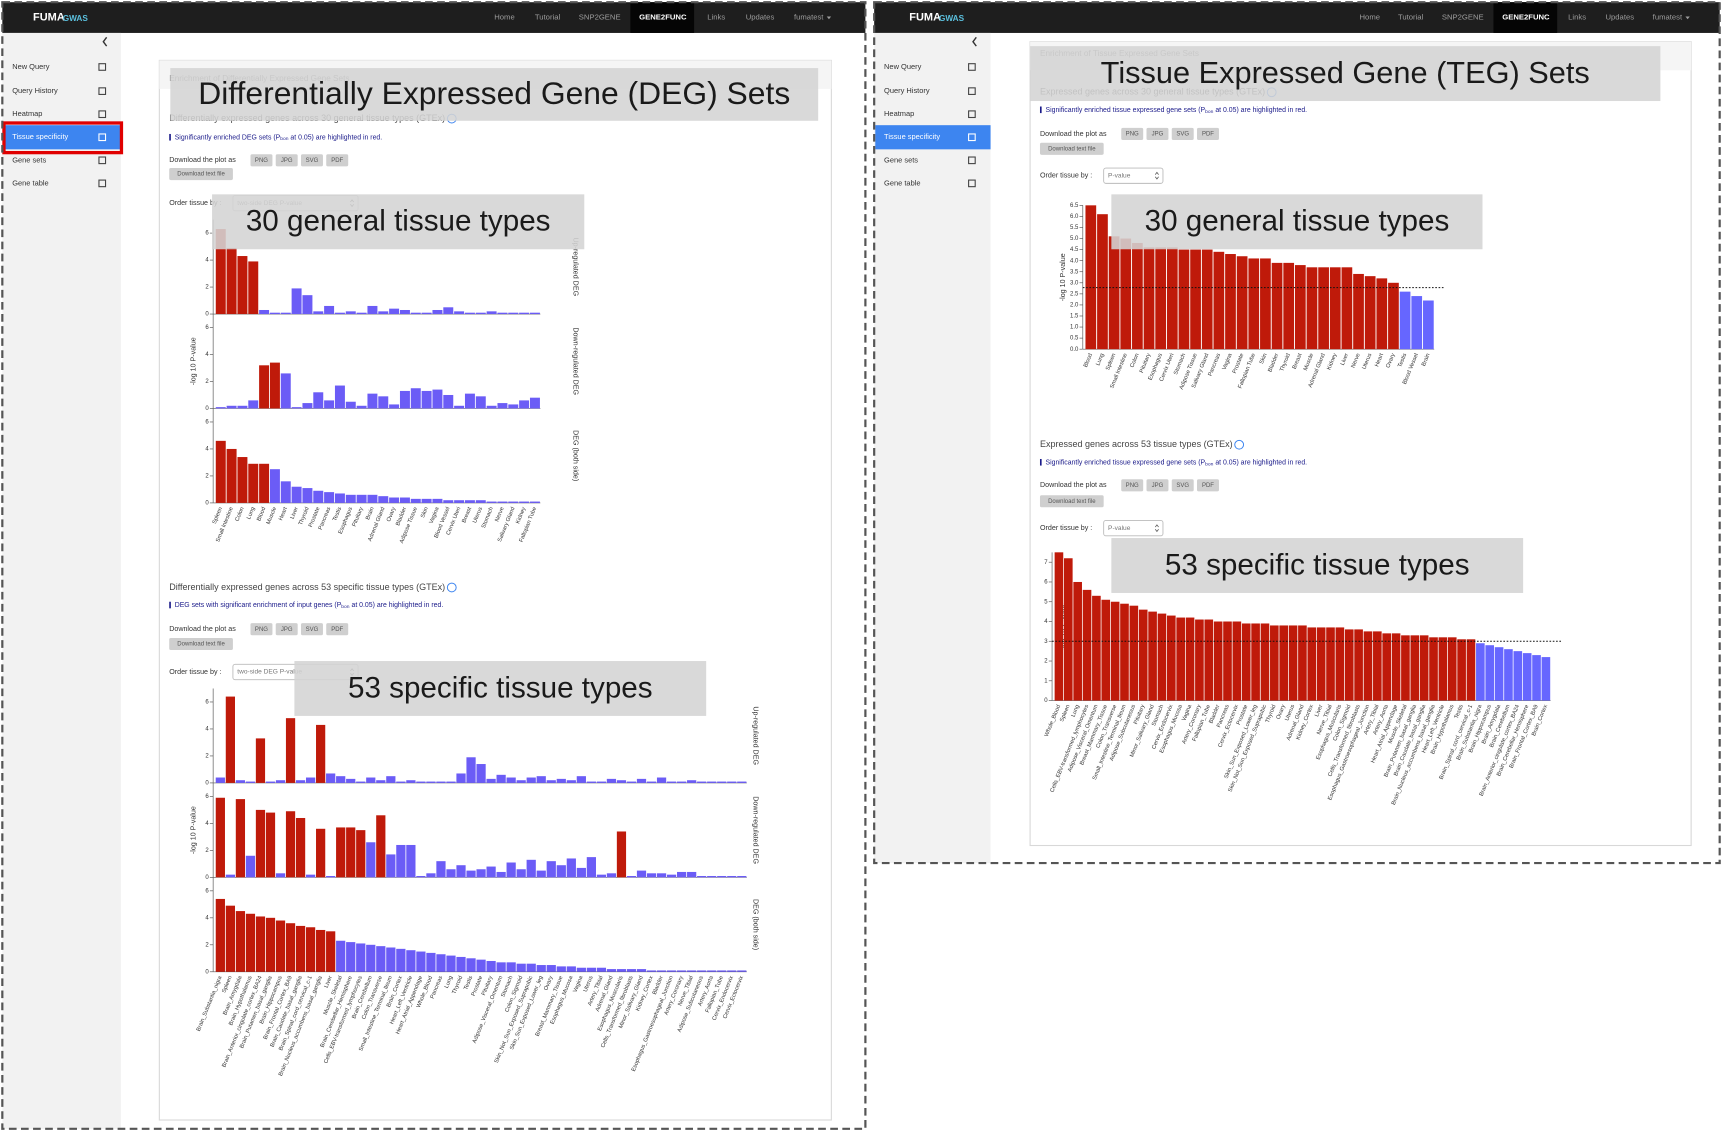  What do you see at coordinates (1687, 18) in the screenshot?
I see `caret` at bounding box center [1687, 18].